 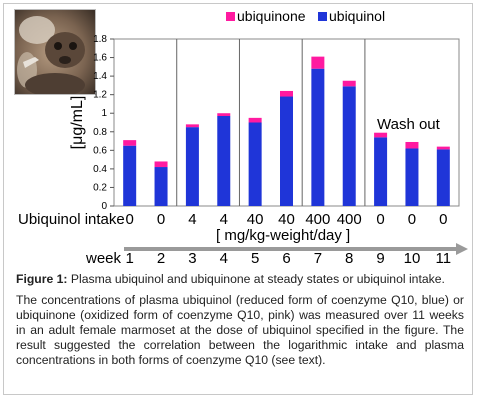 I want to click on chart-legend: ubiquinone ubiquinol, so click(x=305, y=16).